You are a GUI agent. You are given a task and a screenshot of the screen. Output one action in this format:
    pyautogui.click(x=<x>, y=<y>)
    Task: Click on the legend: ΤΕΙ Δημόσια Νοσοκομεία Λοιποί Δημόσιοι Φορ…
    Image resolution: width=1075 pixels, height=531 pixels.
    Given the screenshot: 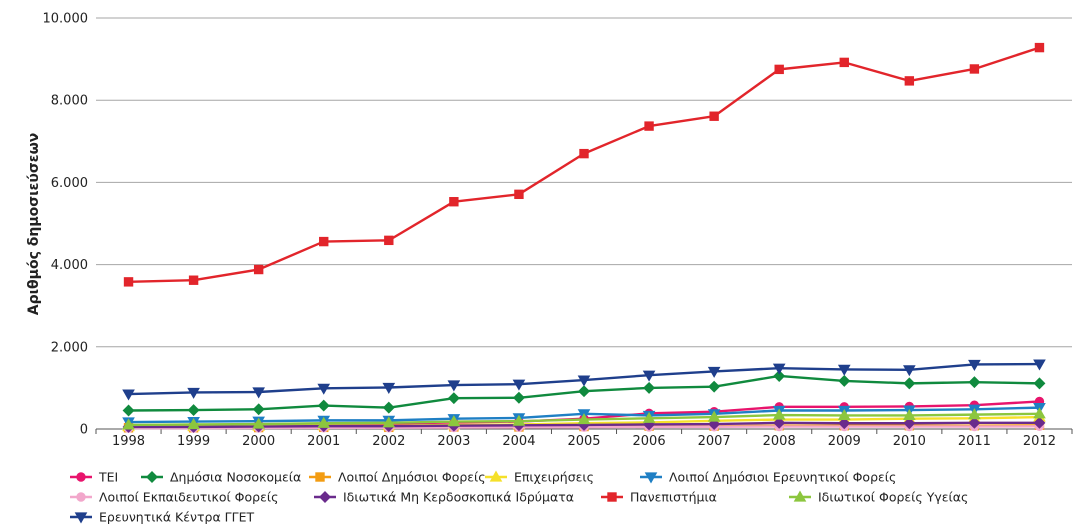 What is the action you would take?
    pyautogui.click(x=519, y=497)
    